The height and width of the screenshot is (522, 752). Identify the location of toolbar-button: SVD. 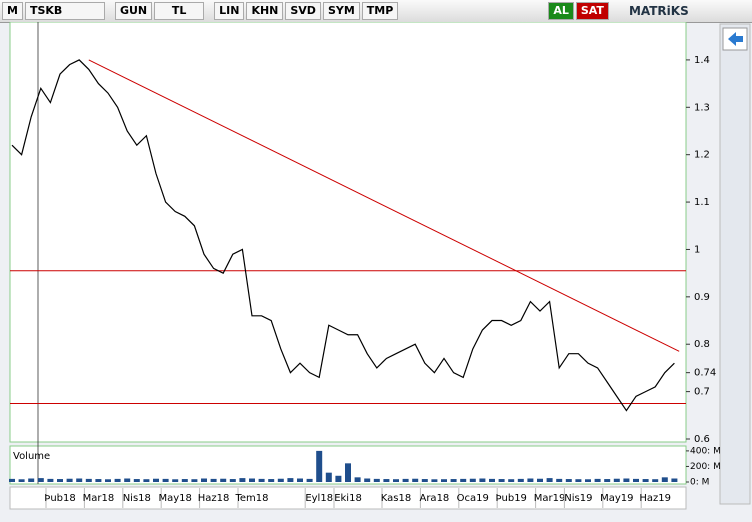
(303, 11).